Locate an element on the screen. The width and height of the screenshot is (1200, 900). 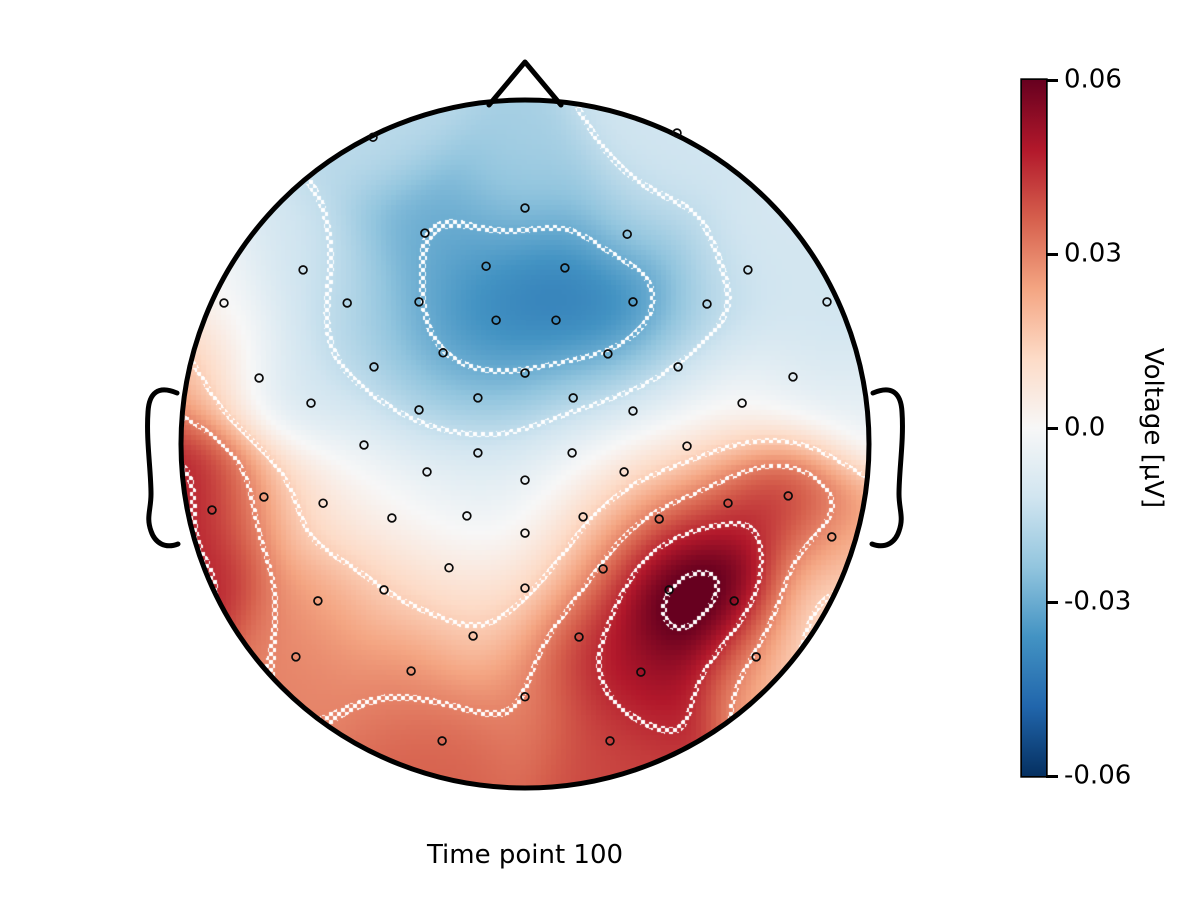
colorbar-tick-label: 0.0 is located at coordinates (1085, 427).